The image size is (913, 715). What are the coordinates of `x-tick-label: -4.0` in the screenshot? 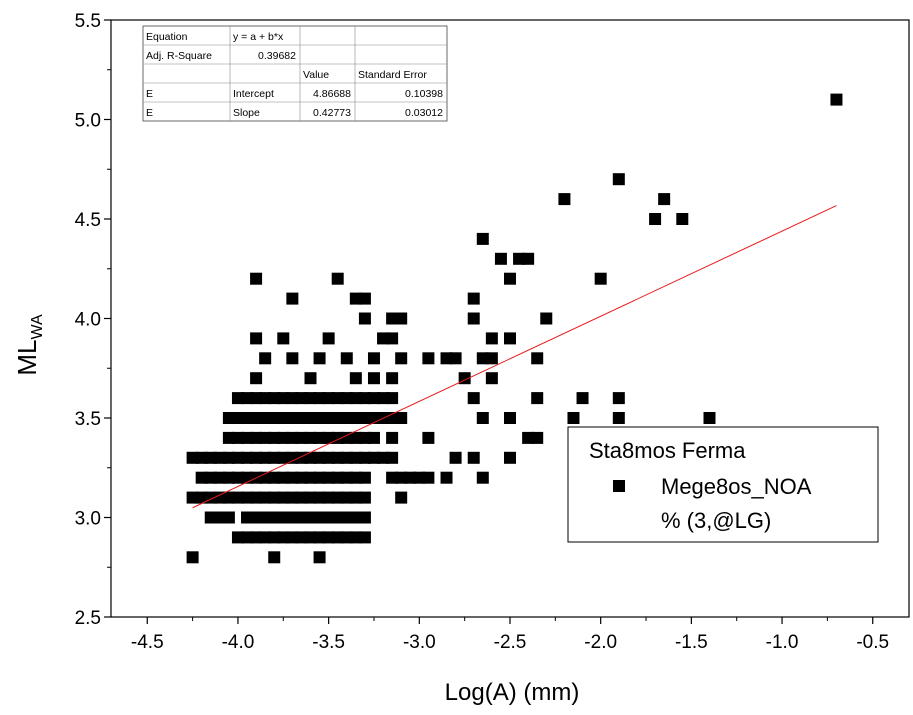 It's located at (238, 642).